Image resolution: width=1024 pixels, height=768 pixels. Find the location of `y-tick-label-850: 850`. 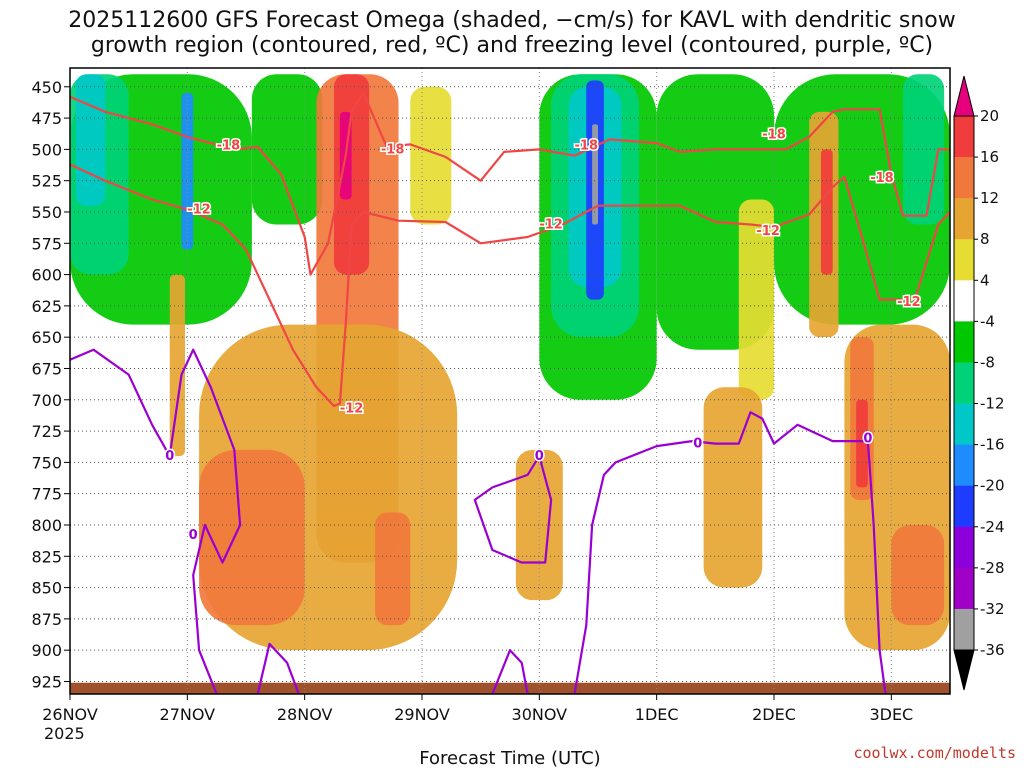

y-tick-label-850: 850 is located at coordinates (46, 588).